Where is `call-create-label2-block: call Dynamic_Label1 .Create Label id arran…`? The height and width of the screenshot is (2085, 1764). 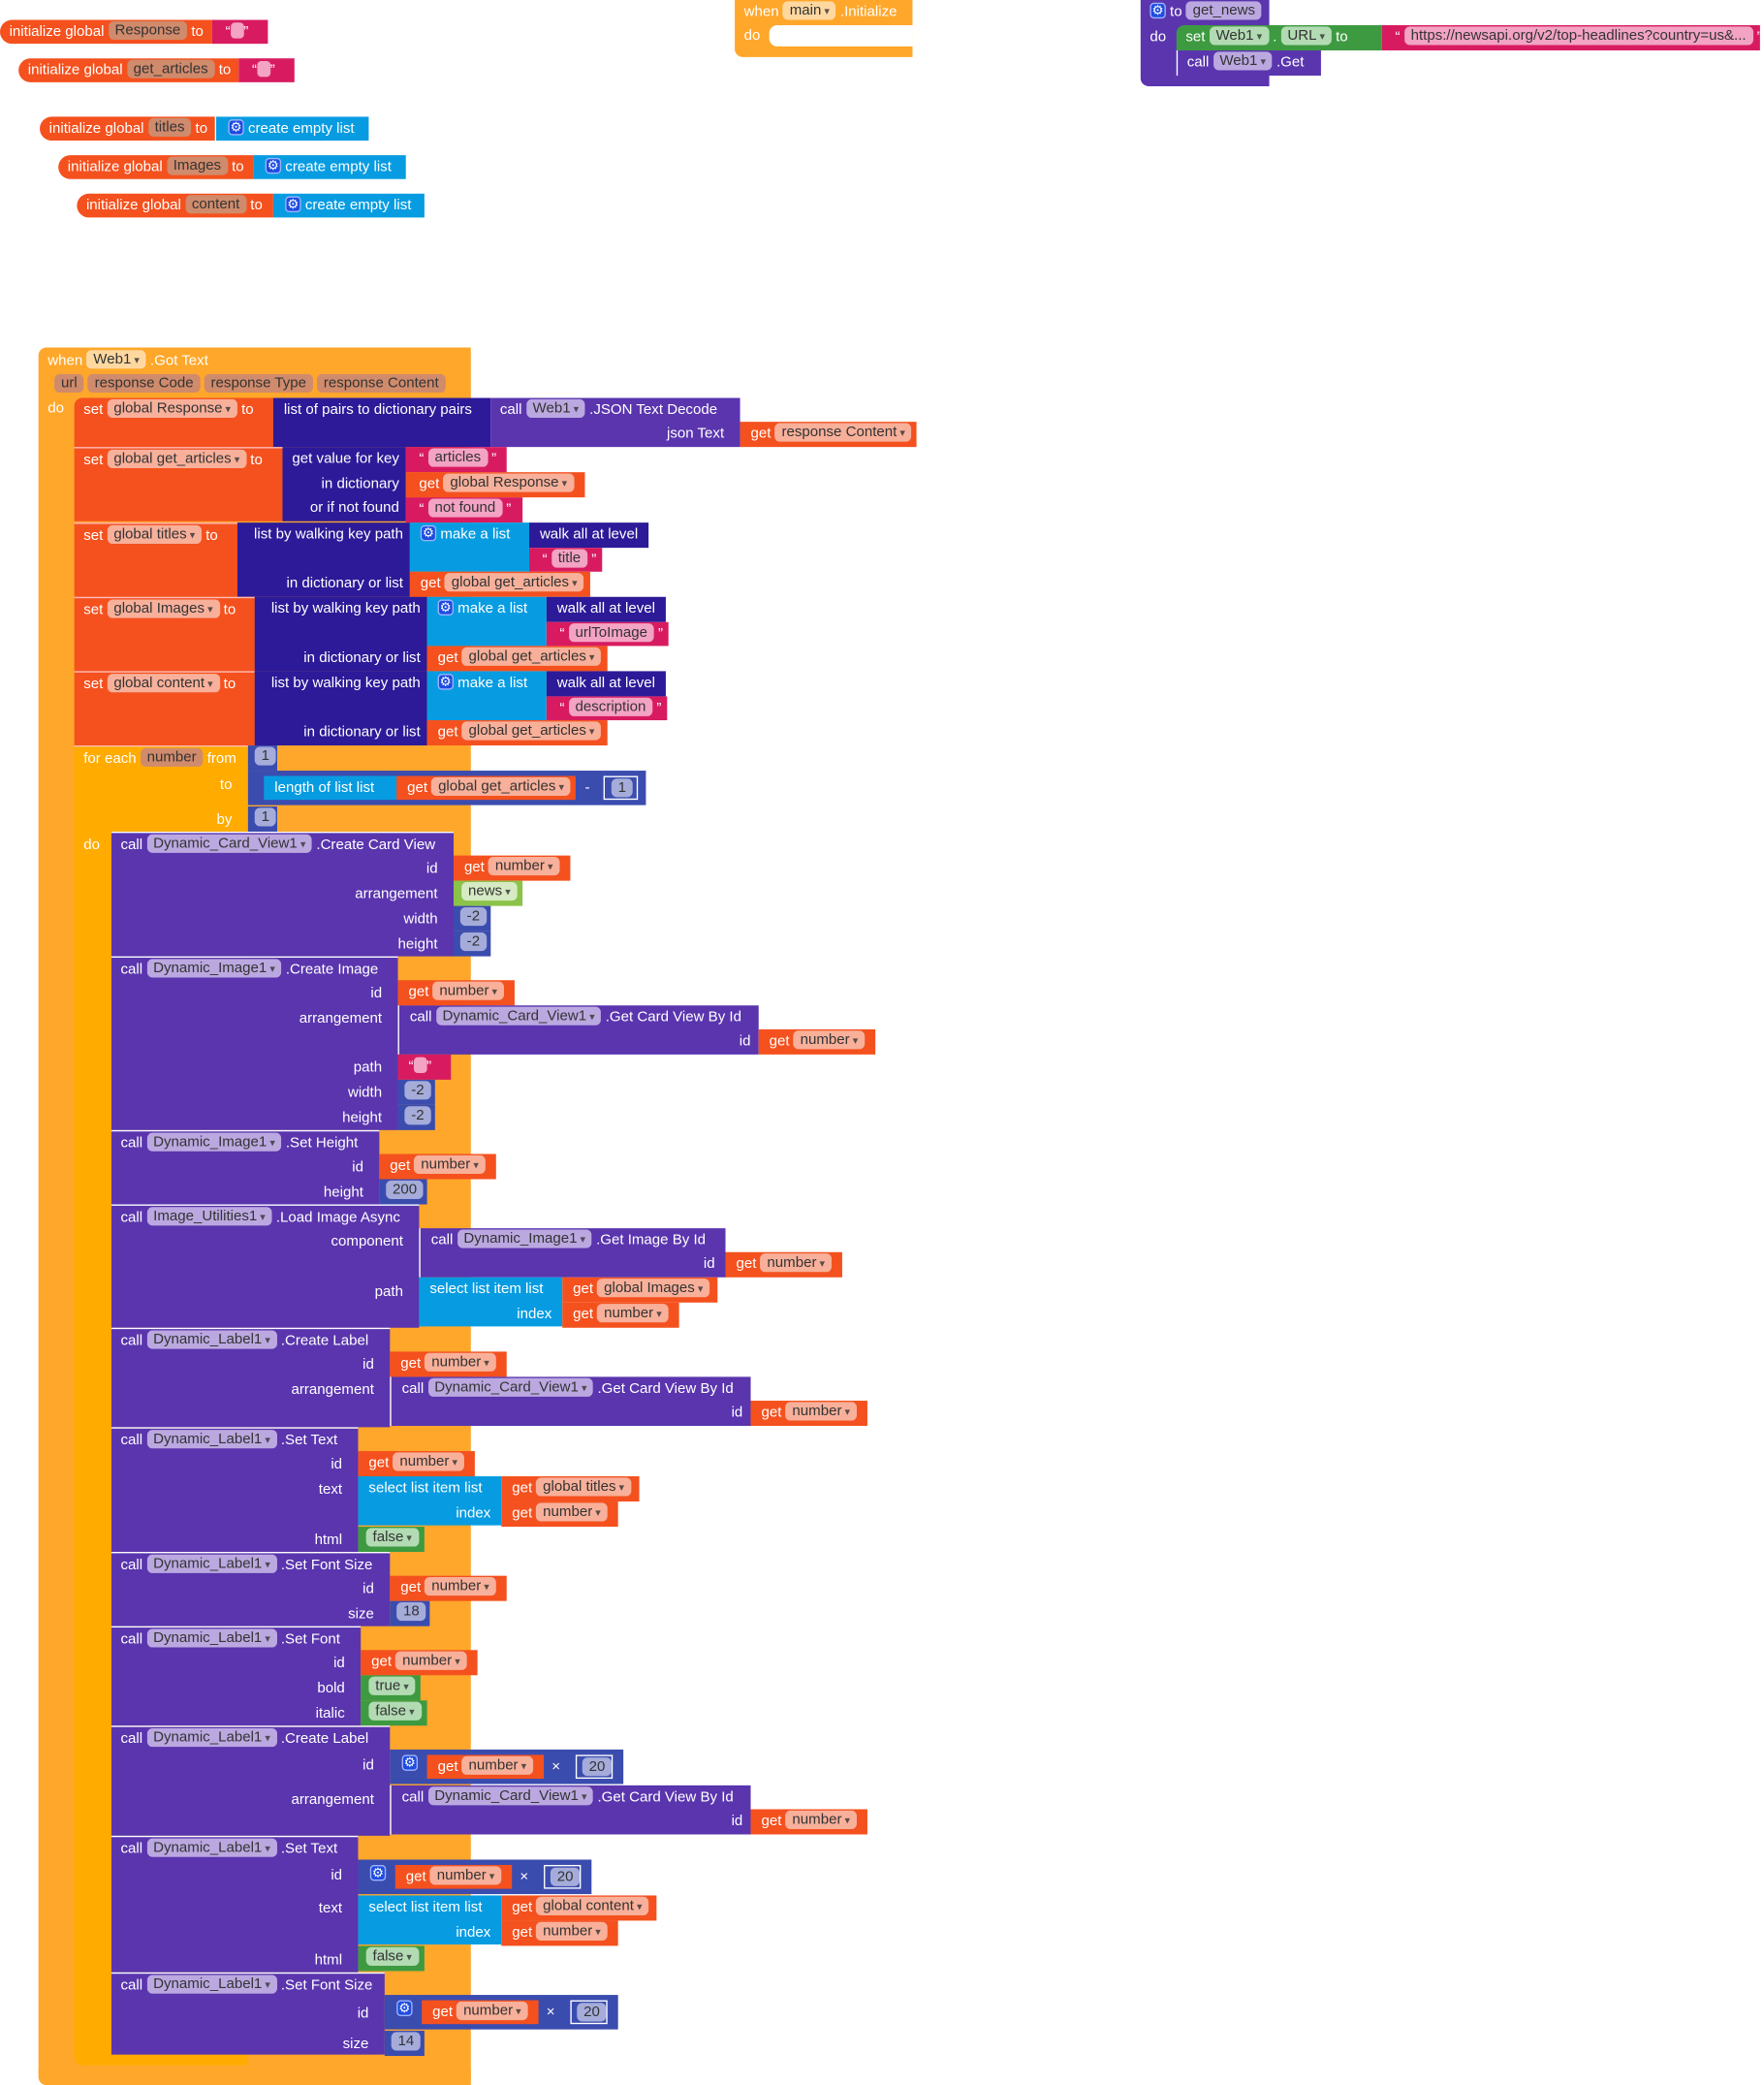 call-create-label2-block: call Dynamic_Label1 .Create Label id arran… is located at coordinates (250, 1781).